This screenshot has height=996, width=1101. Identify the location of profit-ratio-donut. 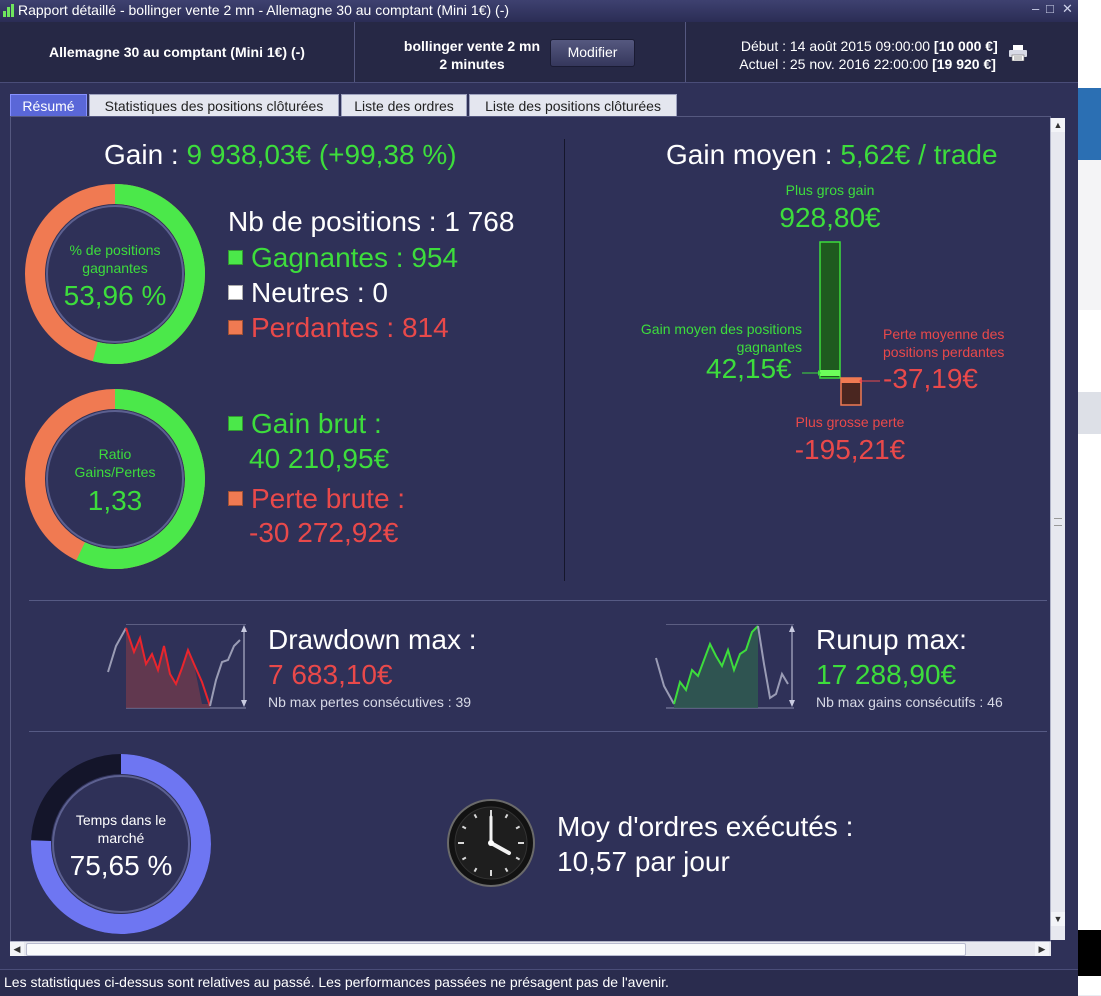
(115, 479).